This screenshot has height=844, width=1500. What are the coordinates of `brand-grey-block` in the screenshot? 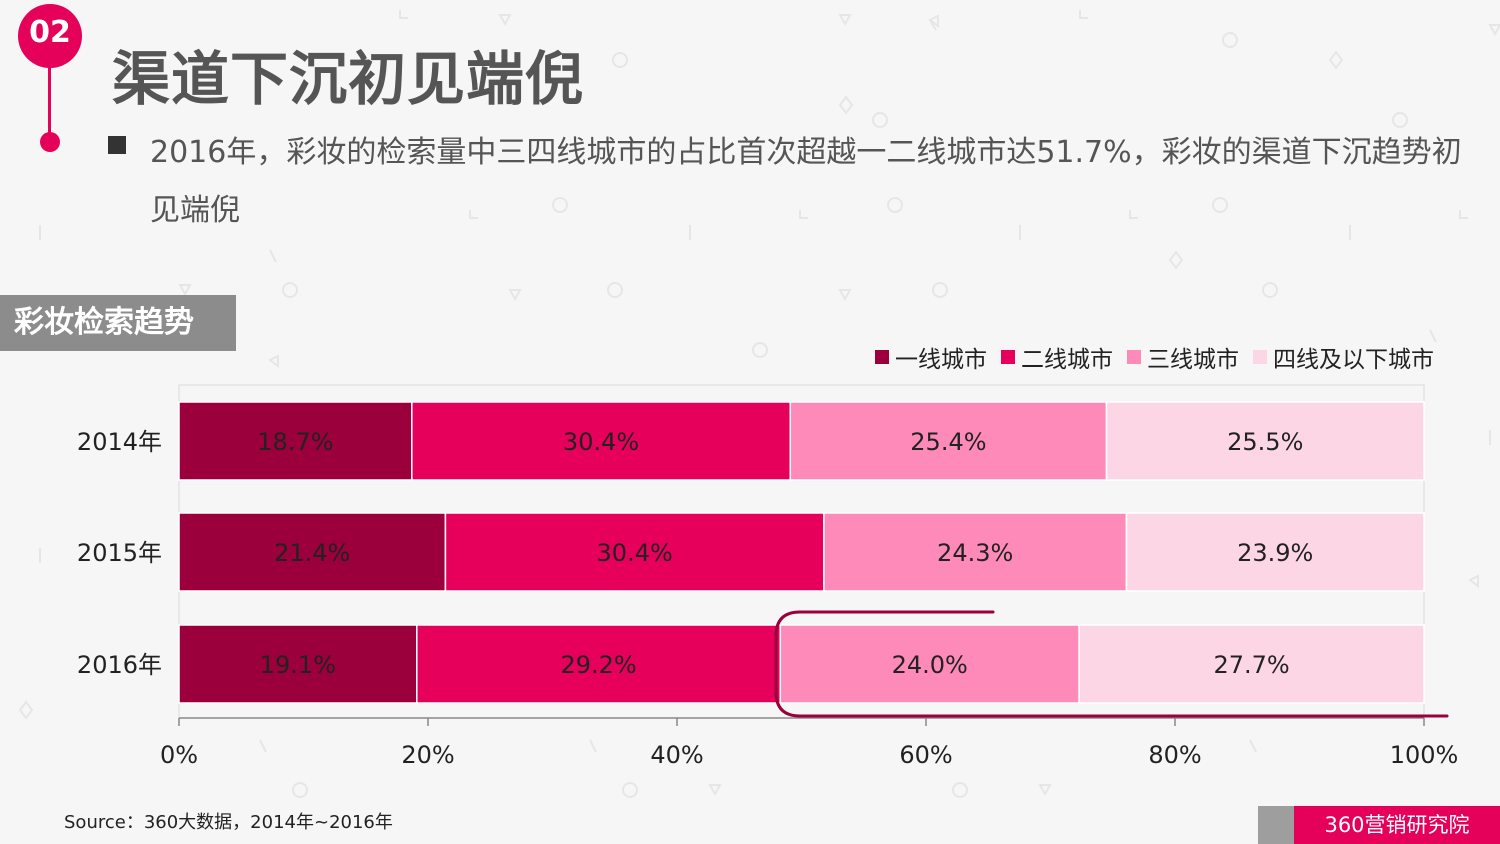 It's located at (1276, 825).